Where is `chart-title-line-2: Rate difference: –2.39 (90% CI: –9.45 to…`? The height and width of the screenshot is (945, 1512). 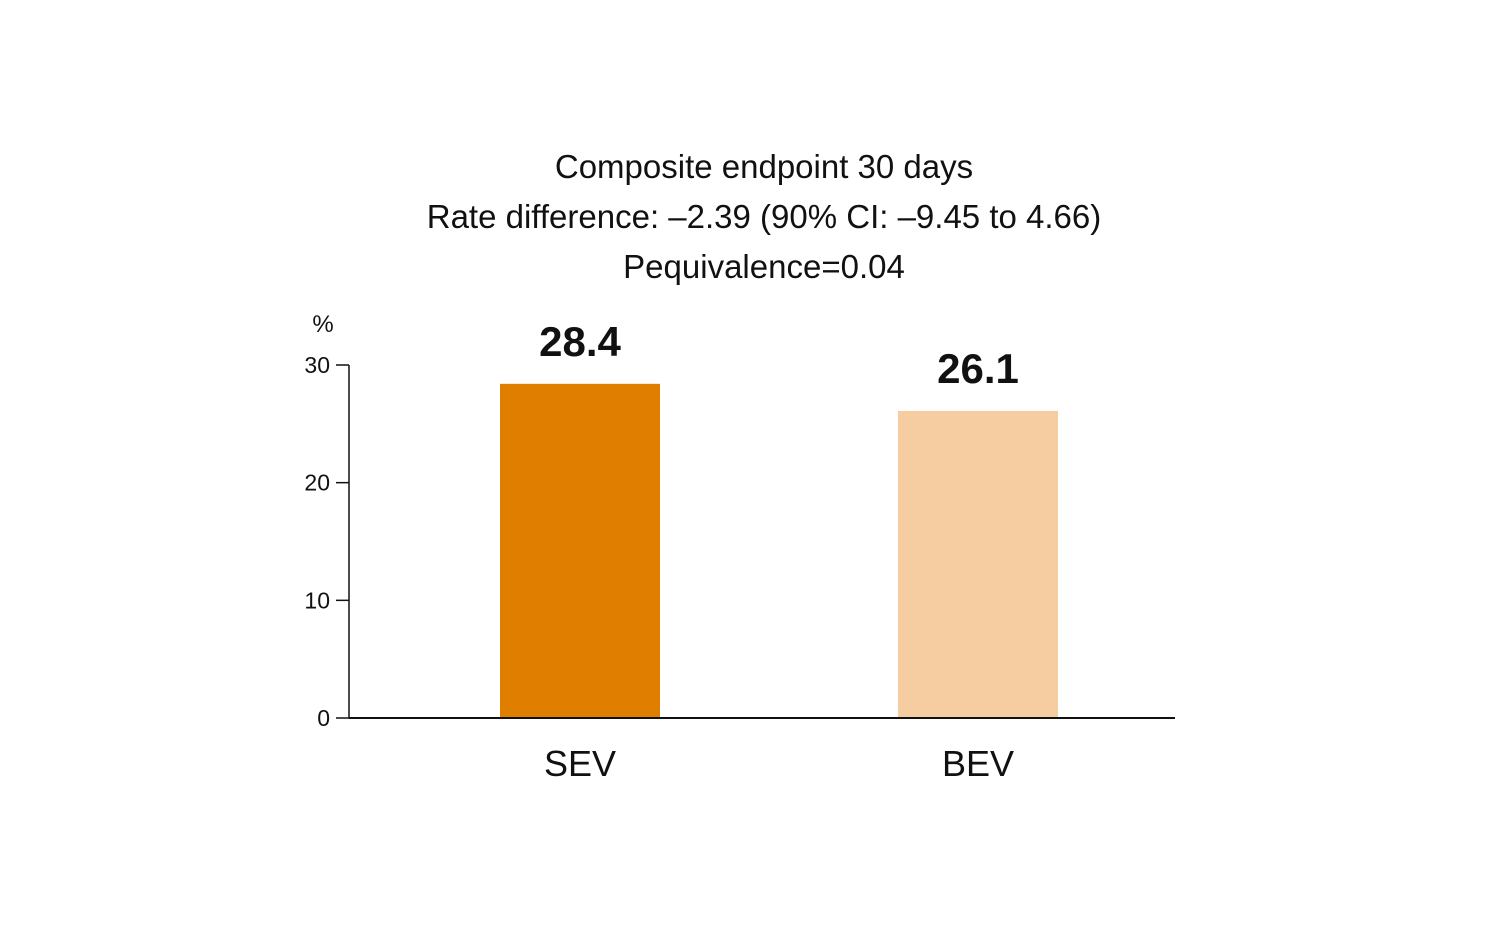
chart-title-line-2: Rate difference: –2.39 (90% CI: –9.45 to… is located at coordinates (764, 216).